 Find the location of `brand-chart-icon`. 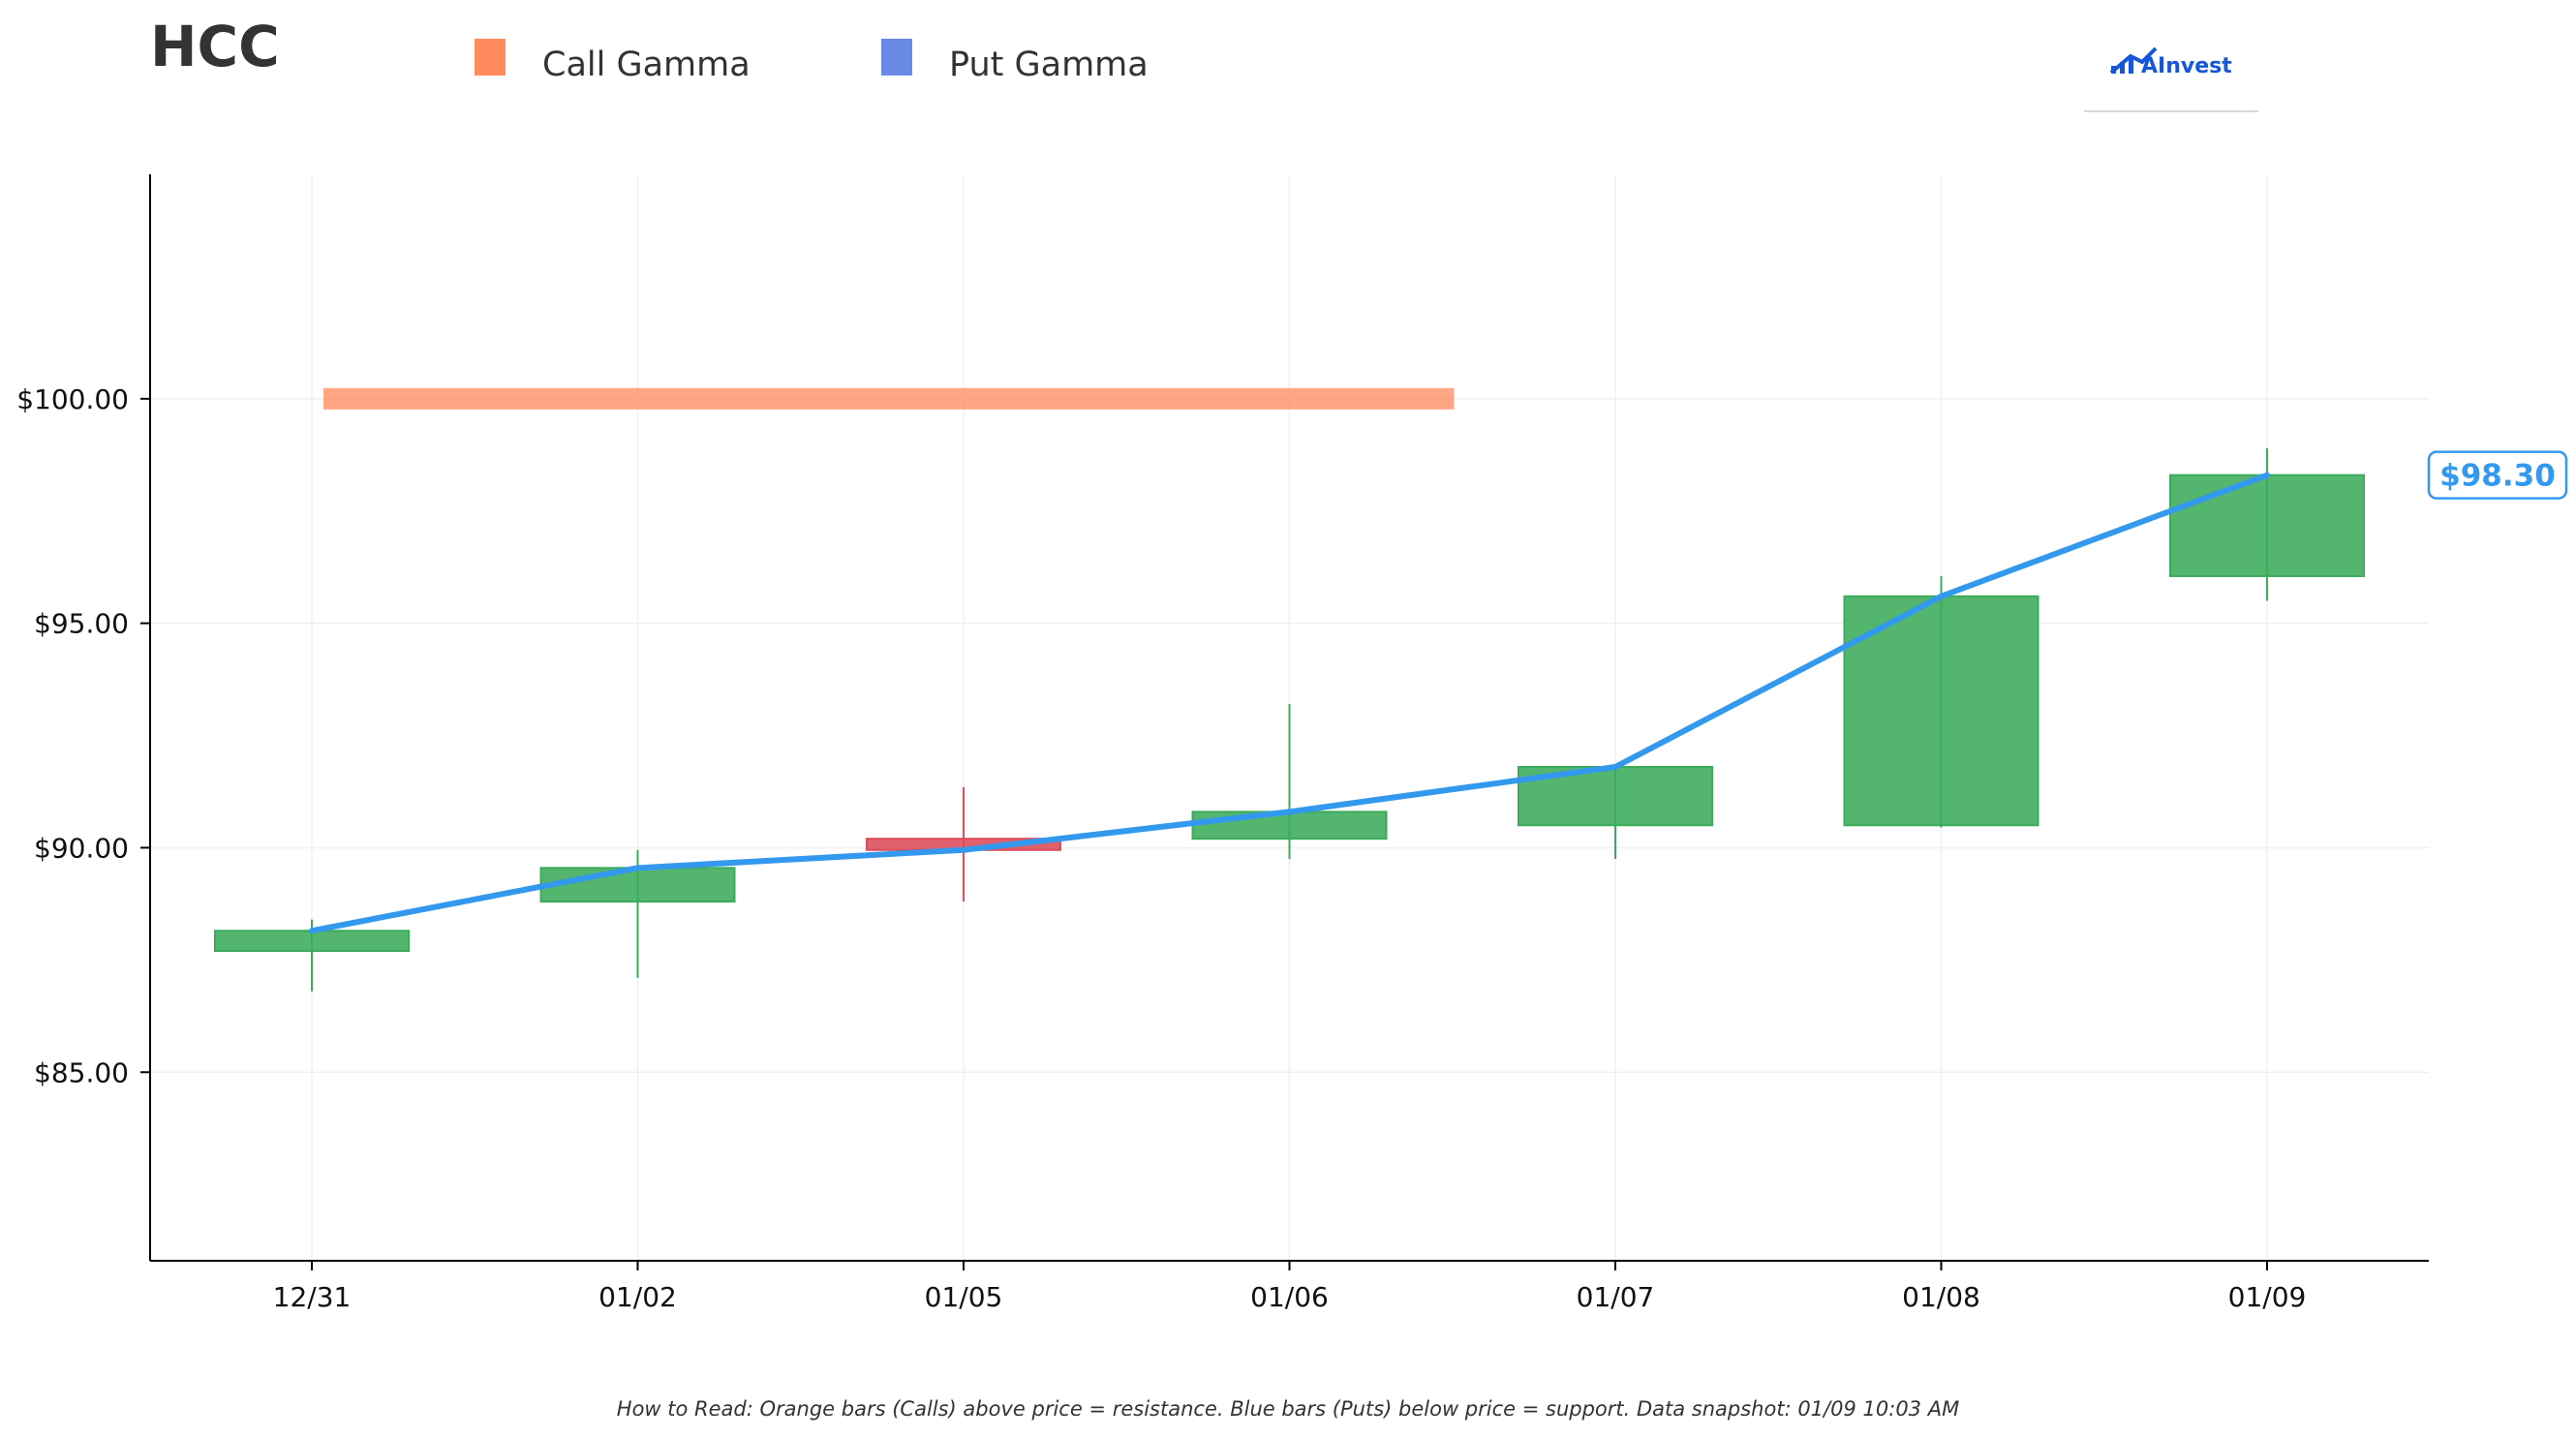

brand-chart-icon is located at coordinates (2133, 61).